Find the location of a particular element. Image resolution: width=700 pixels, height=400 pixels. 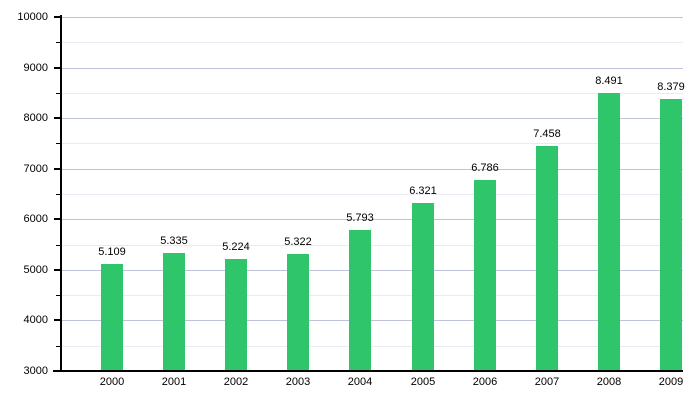

x-axis-tick-label: 2005 is located at coordinates (423, 382).